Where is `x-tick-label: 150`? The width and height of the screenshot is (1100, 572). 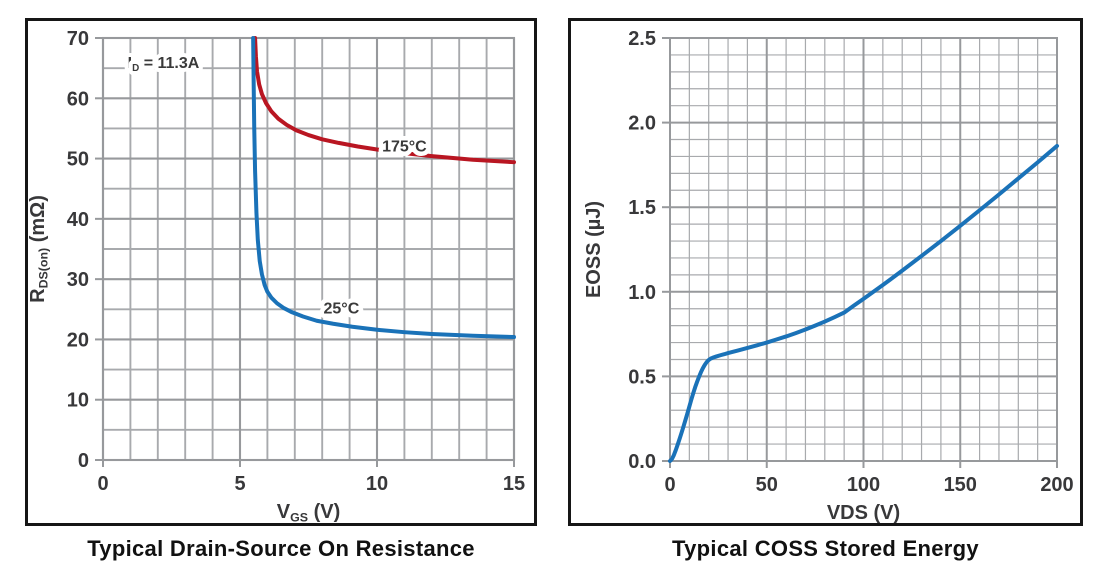 x-tick-label: 150 is located at coordinates (960, 485).